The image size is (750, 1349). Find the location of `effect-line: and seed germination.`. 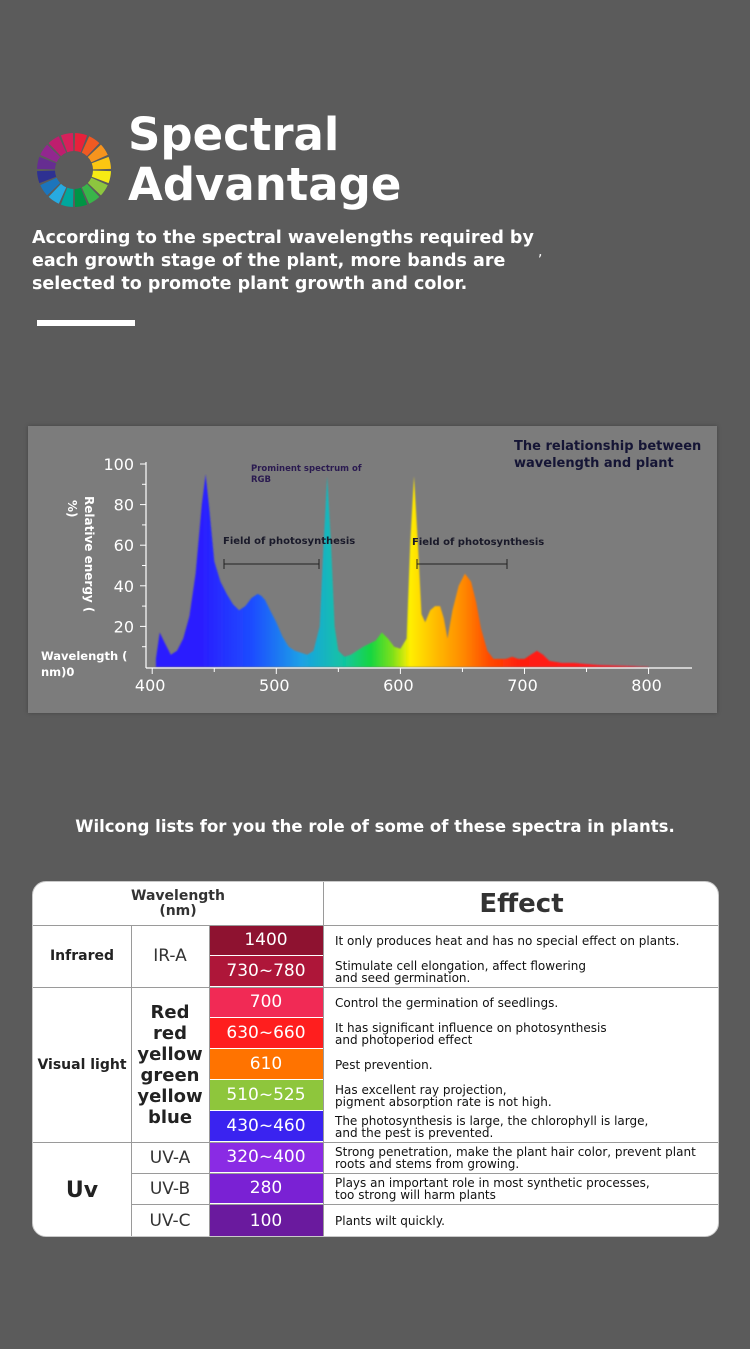

effect-line: and seed germination. is located at coordinates (403, 977).